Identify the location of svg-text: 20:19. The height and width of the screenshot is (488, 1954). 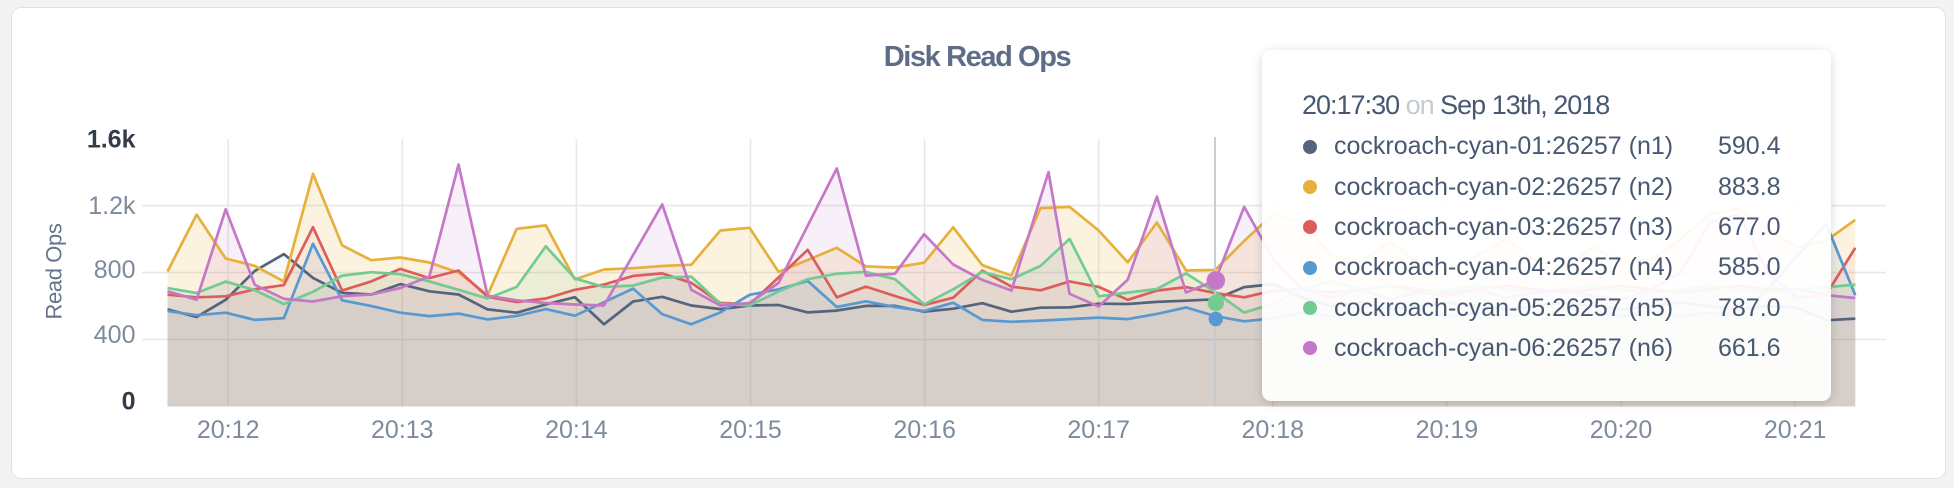
(1447, 430).